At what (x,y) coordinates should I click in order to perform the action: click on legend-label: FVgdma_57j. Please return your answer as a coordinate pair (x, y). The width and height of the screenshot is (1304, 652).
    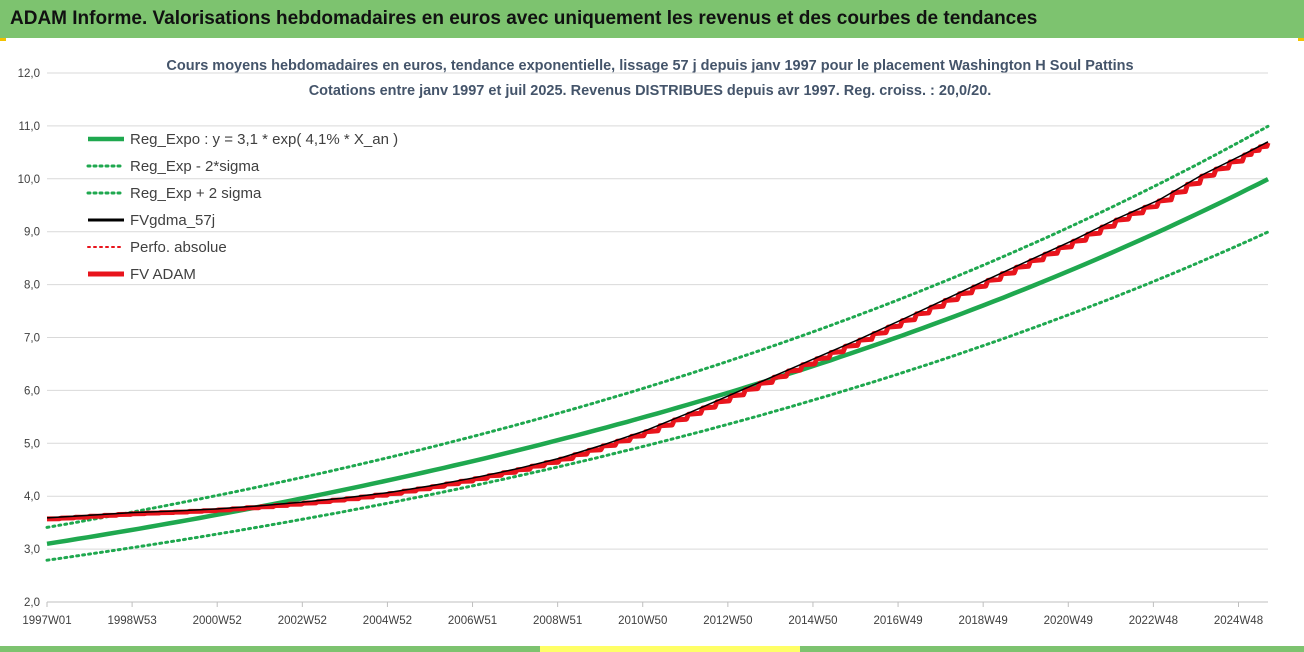
    Looking at the image, I should click on (172, 220).